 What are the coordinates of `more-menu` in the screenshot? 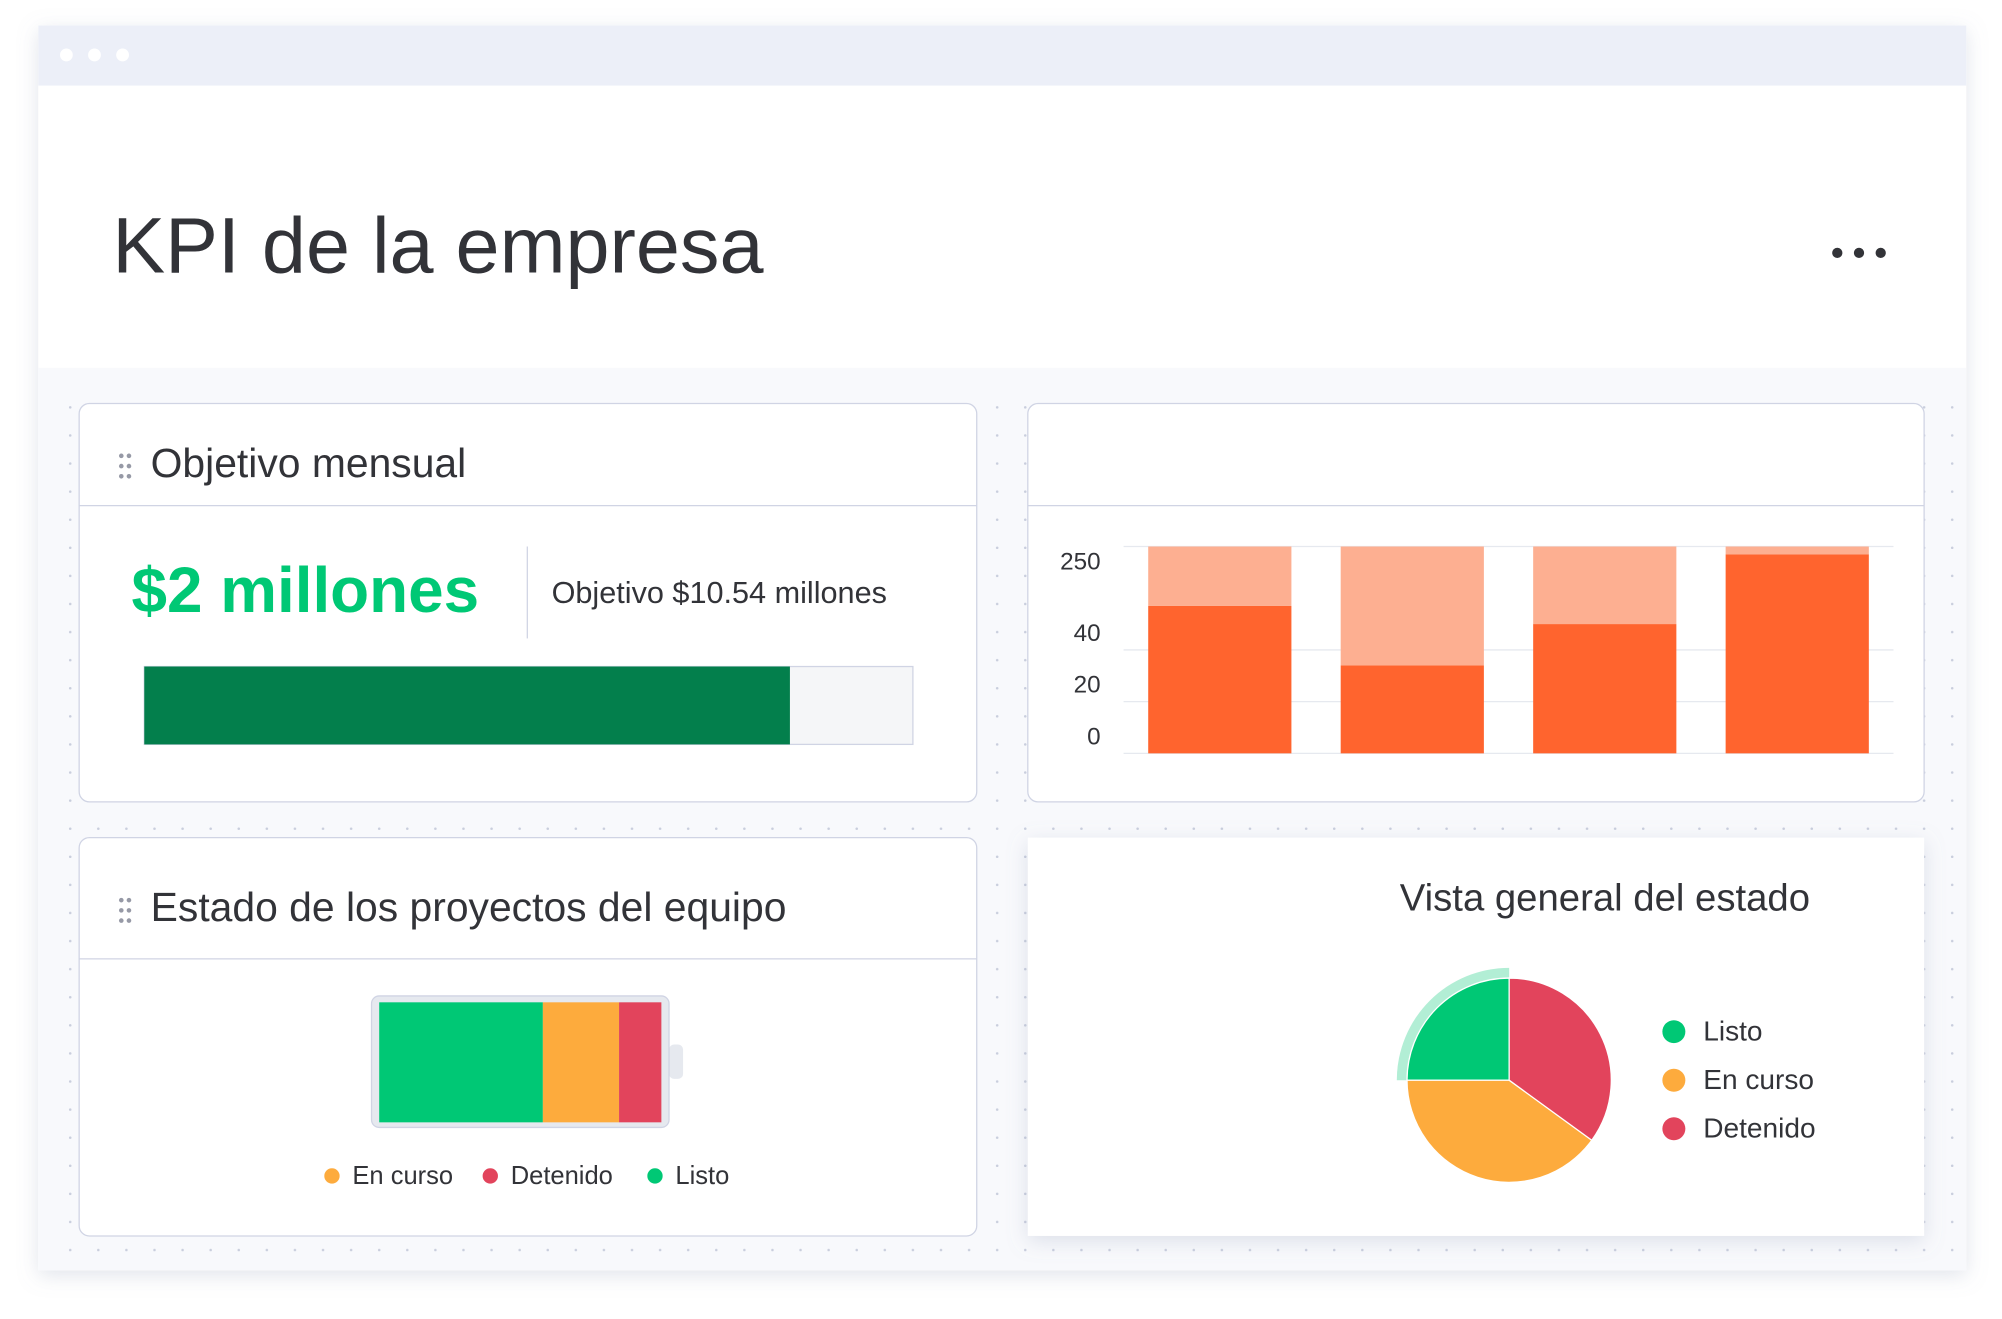 It's located at (1859, 252).